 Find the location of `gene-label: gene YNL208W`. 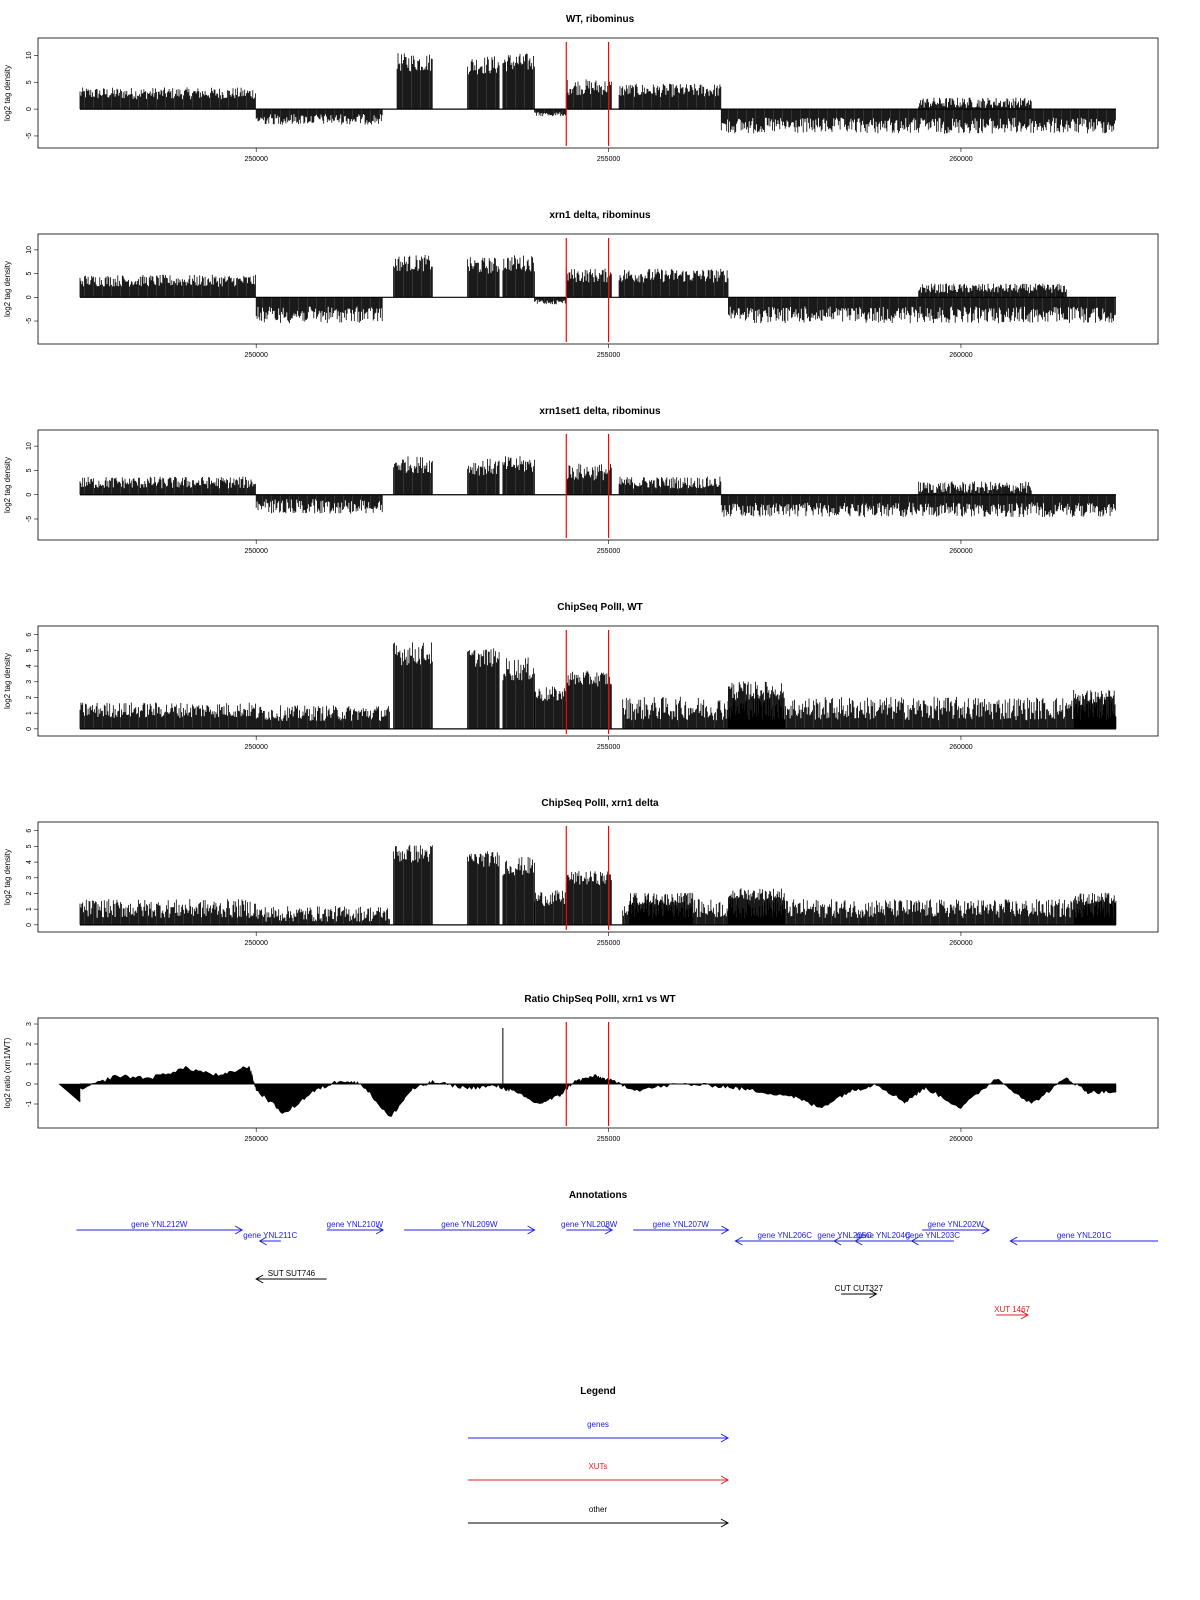

gene-label: gene YNL208W is located at coordinates (589, 1224).